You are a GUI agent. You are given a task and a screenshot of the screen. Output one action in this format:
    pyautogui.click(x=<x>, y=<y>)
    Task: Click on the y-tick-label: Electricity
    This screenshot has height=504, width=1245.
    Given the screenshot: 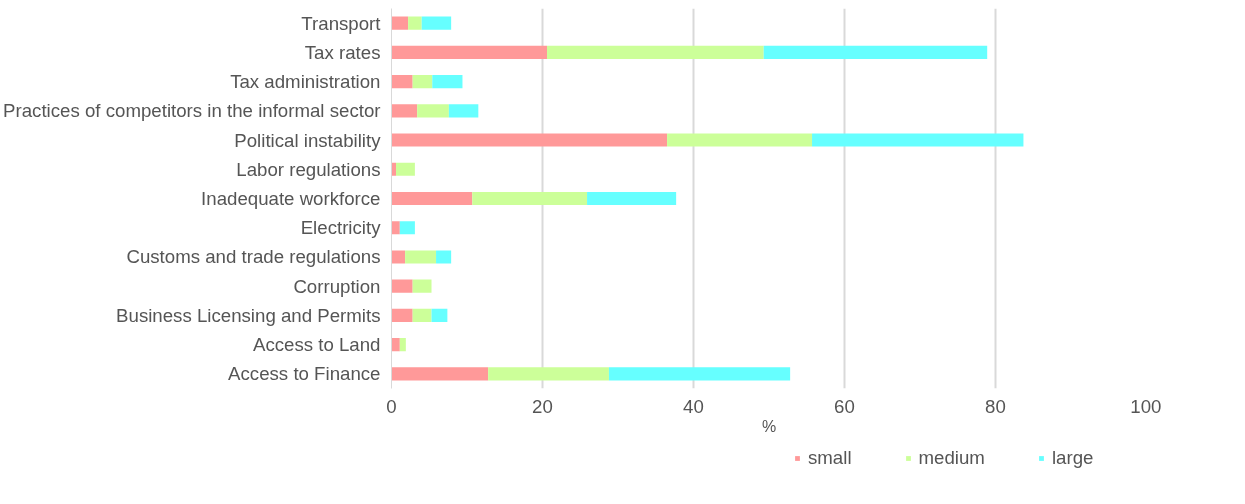 What is the action you would take?
    pyautogui.click(x=341, y=228)
    